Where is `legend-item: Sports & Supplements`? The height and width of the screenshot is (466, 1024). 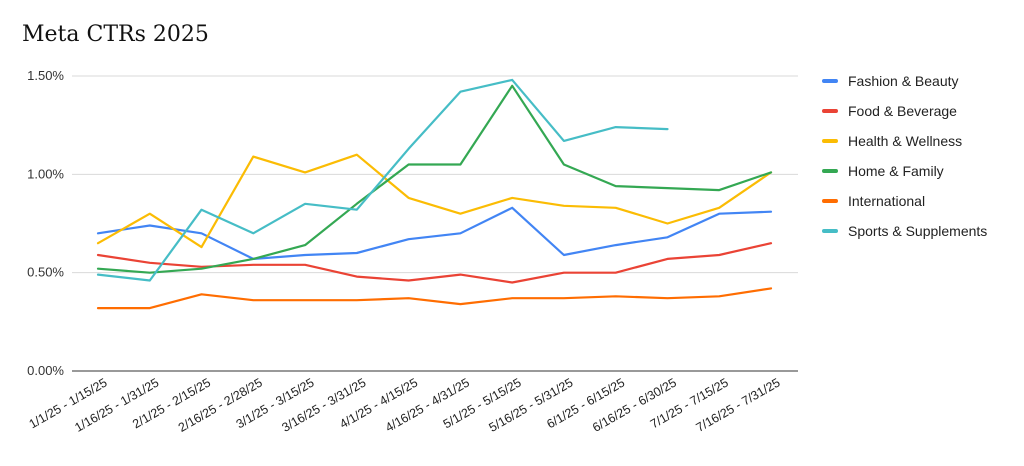
legend-item: Sports & Supplements is located at coordinates (904, 231).